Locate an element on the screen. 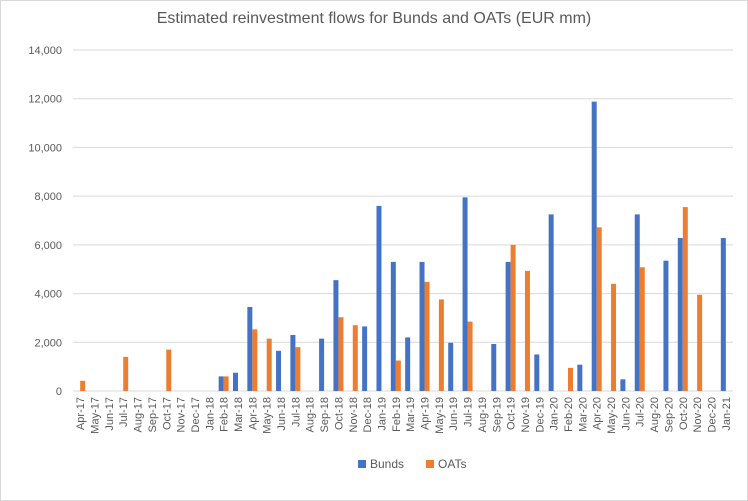 This screenshot has height=501, width=748. legend-swatch-oats is located at coordinates (430, 464).